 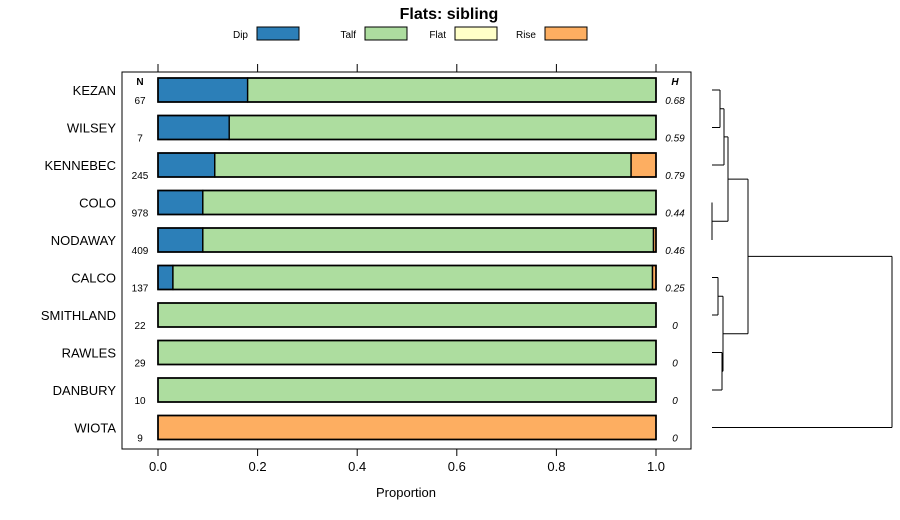 I want to click on legend-swatch-dip, so click(x=278, y=33).